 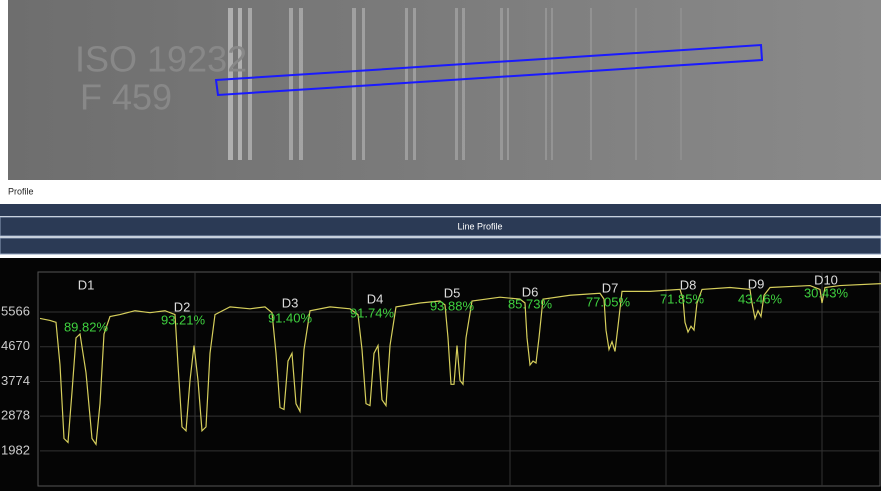 I want to click on defect-percent: 77.05%, so click(x=608, y=301).